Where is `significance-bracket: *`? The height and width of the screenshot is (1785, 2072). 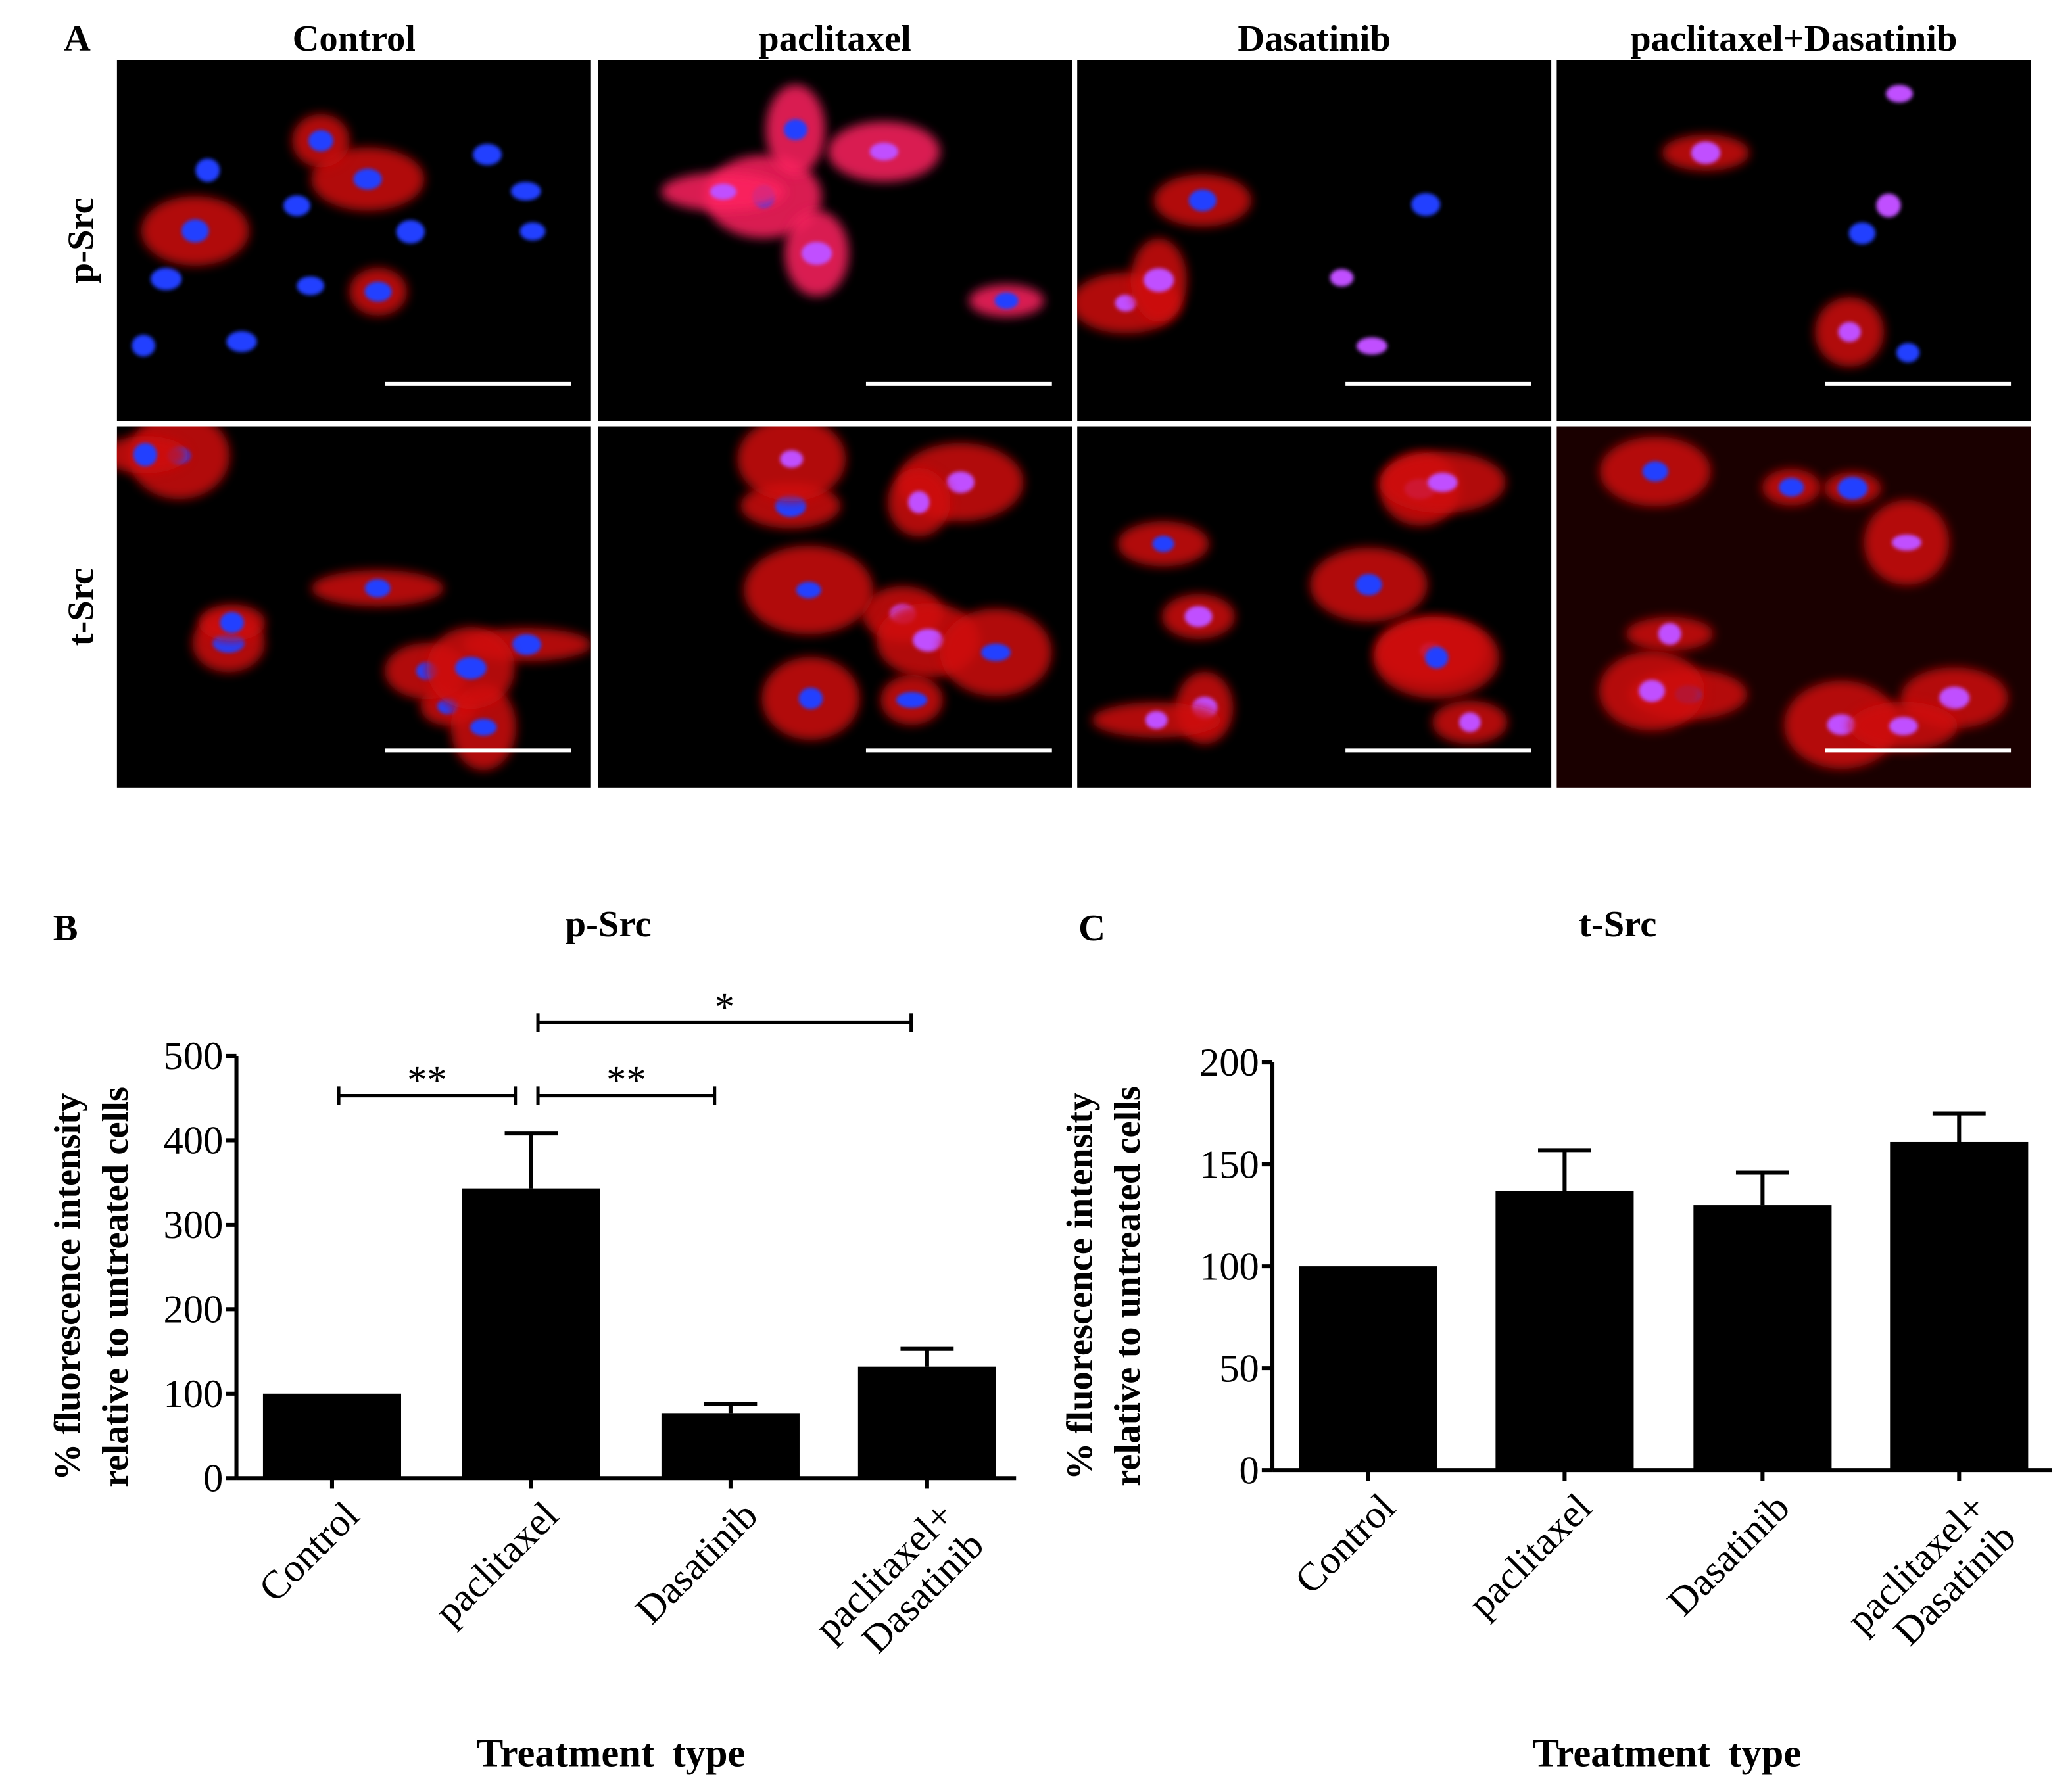 significance-bracket: * is located at coordinates (724, 1008).